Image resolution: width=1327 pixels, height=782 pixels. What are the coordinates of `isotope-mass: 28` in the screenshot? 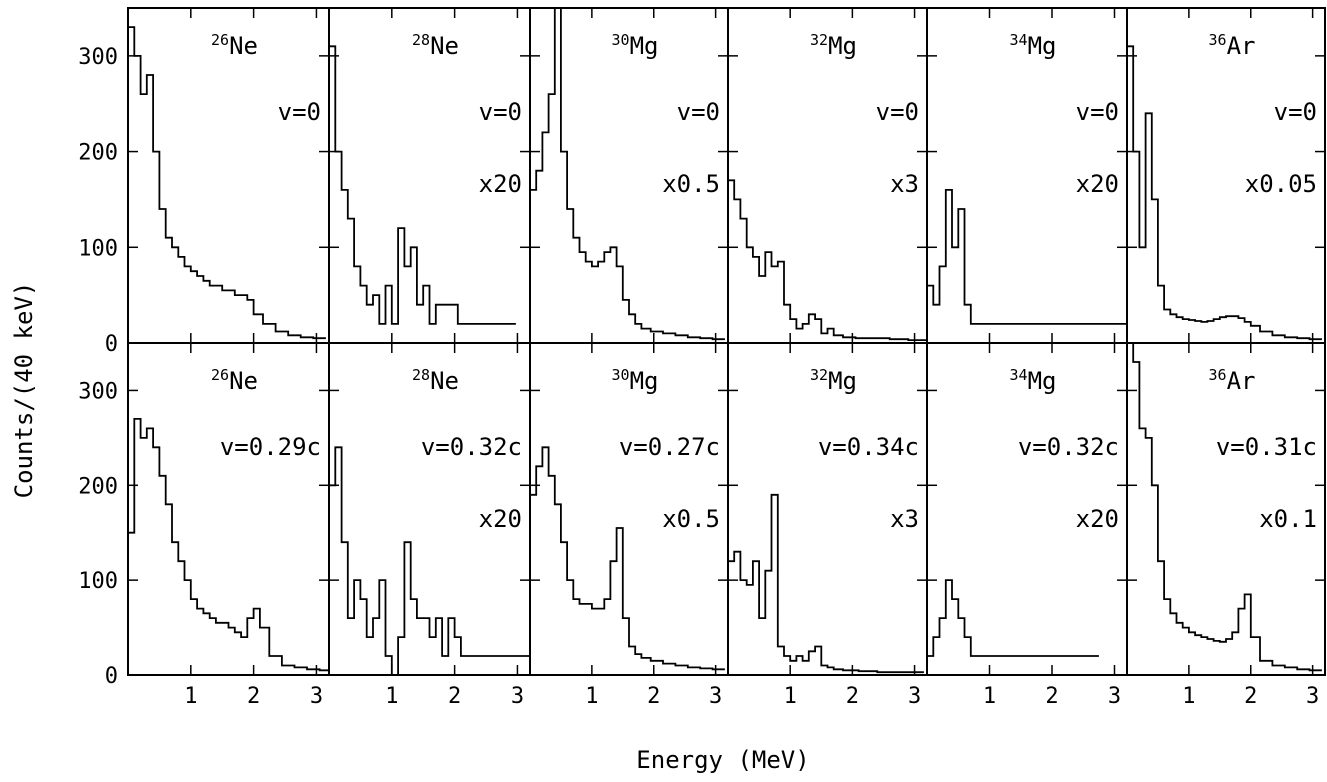 It's located at (421, 375).